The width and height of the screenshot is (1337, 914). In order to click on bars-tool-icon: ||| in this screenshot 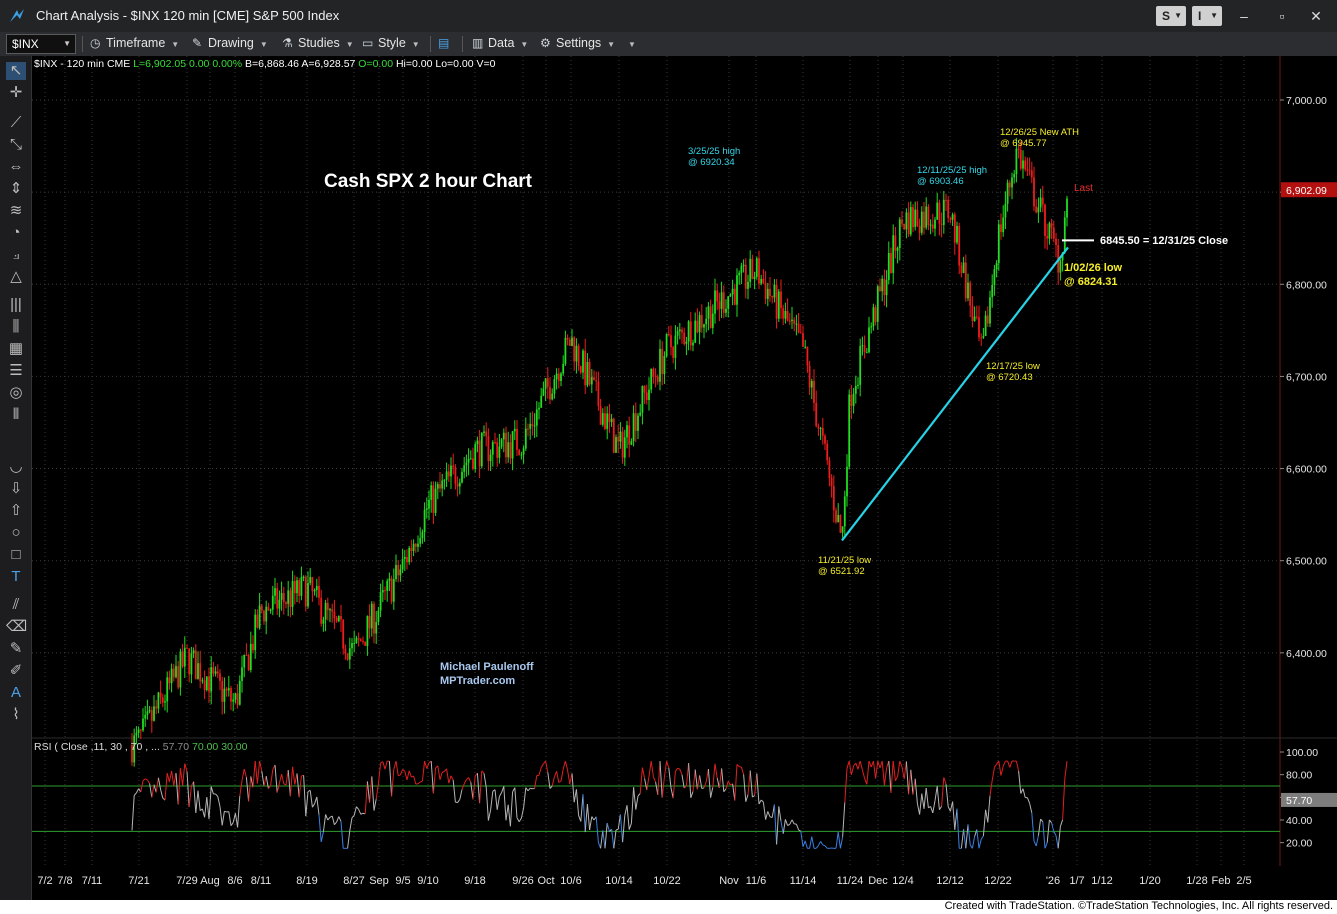, I will do `click(16, 304)`.